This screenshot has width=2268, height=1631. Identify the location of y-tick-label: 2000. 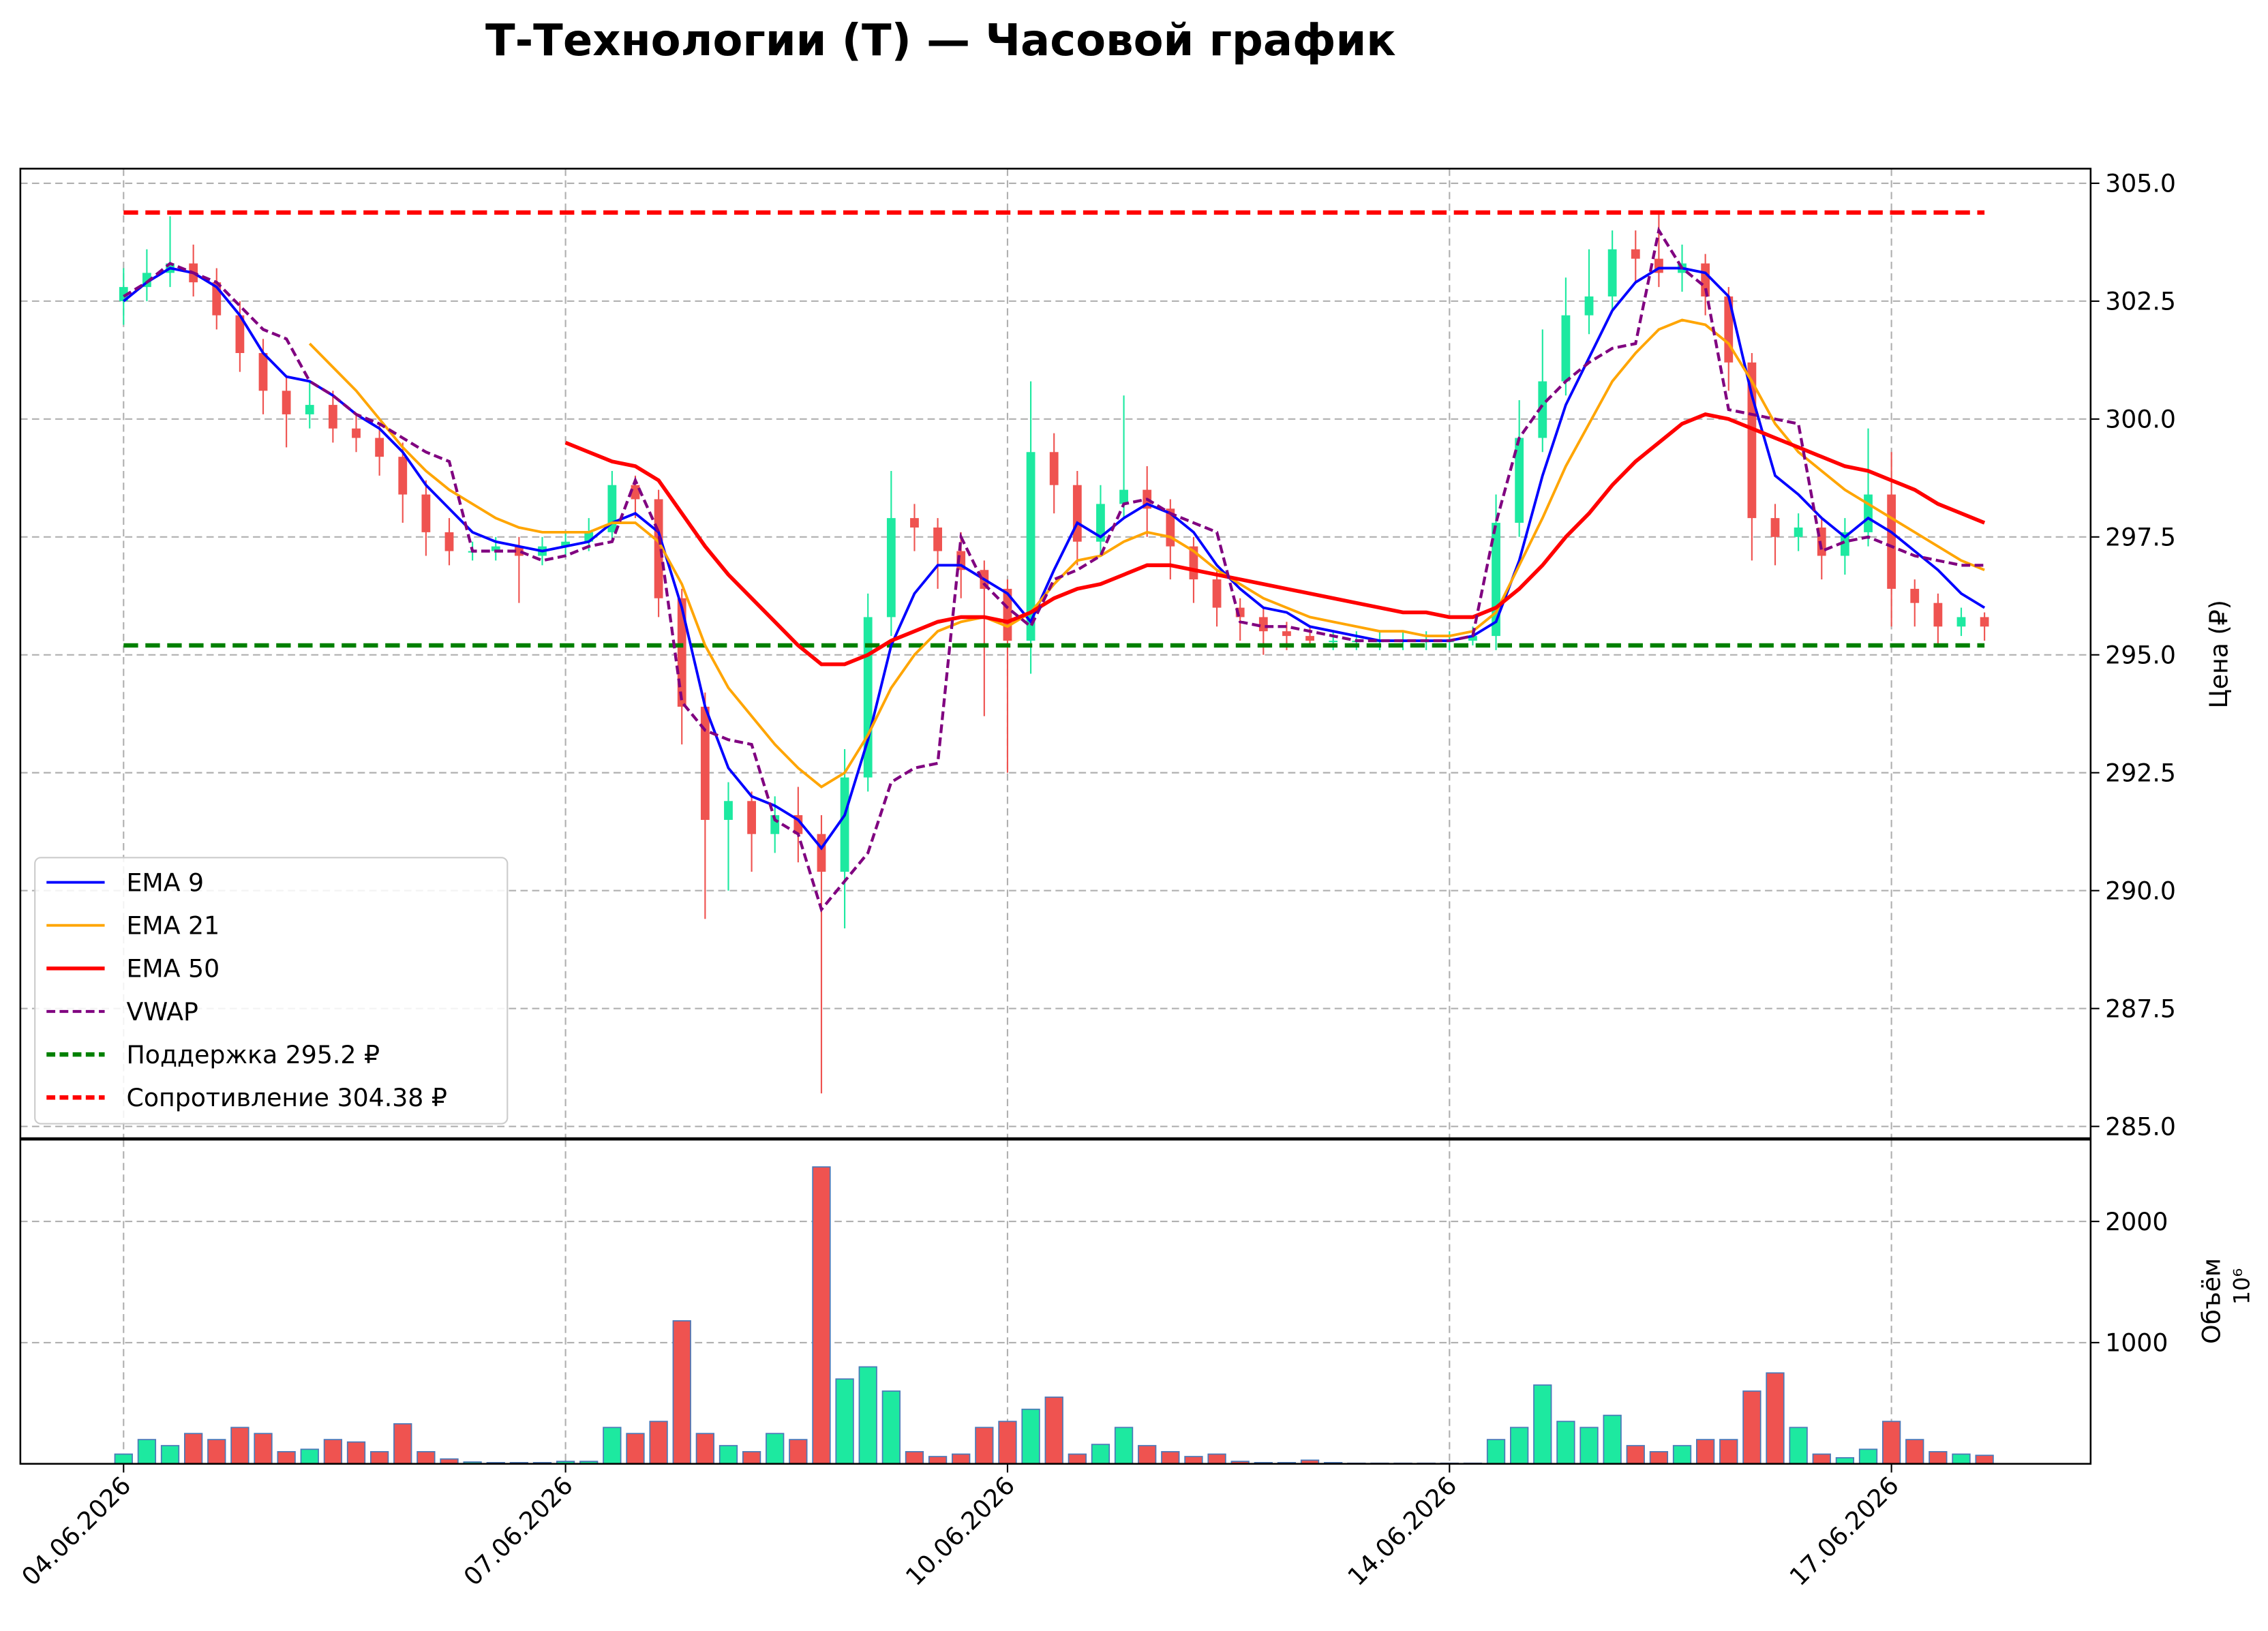
(2136, 1221).